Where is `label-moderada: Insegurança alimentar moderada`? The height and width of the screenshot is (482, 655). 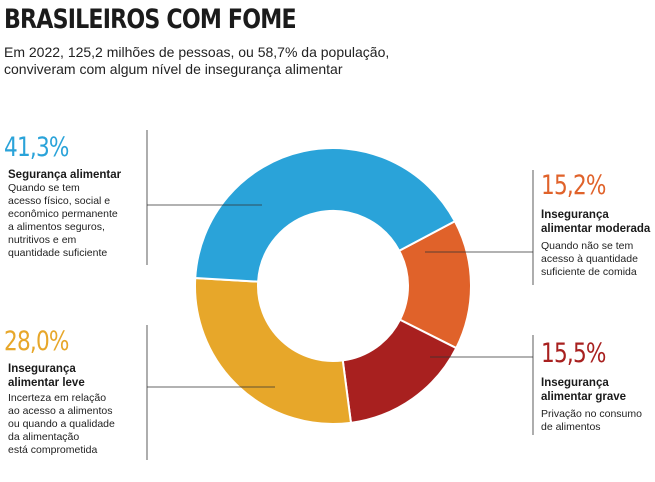 label-moderada: Insegurança alimentar moderada is located at coordinates (596, 222).